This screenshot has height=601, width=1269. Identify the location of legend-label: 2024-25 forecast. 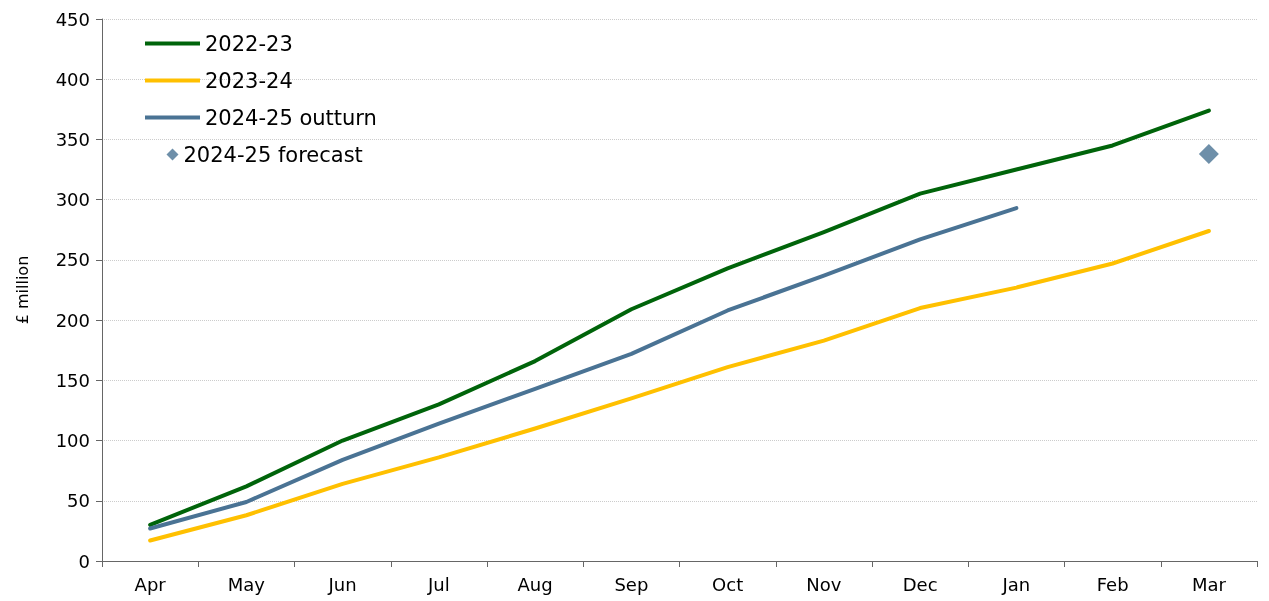
(273, 154).